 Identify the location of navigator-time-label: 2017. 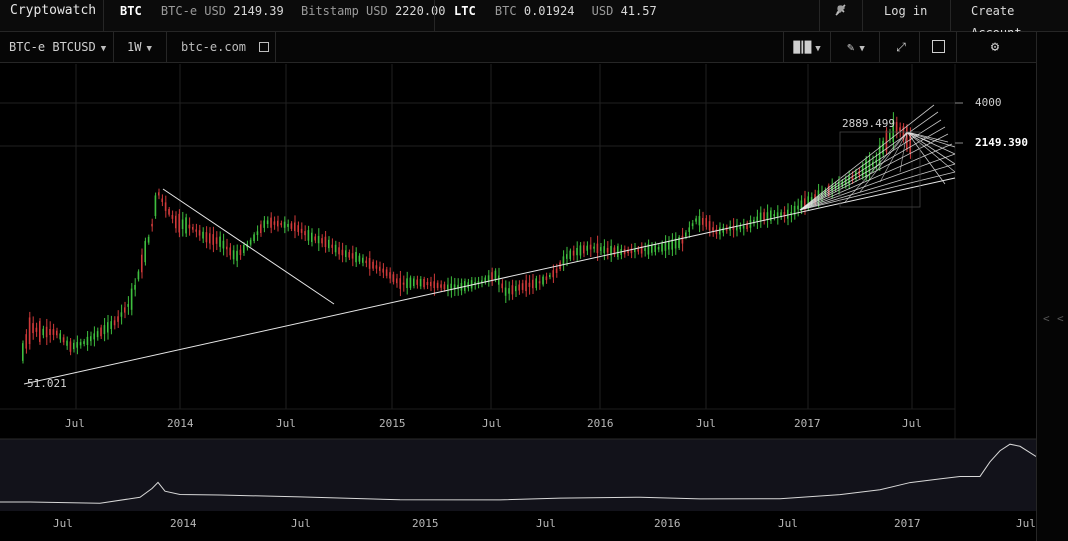
(907, 523).